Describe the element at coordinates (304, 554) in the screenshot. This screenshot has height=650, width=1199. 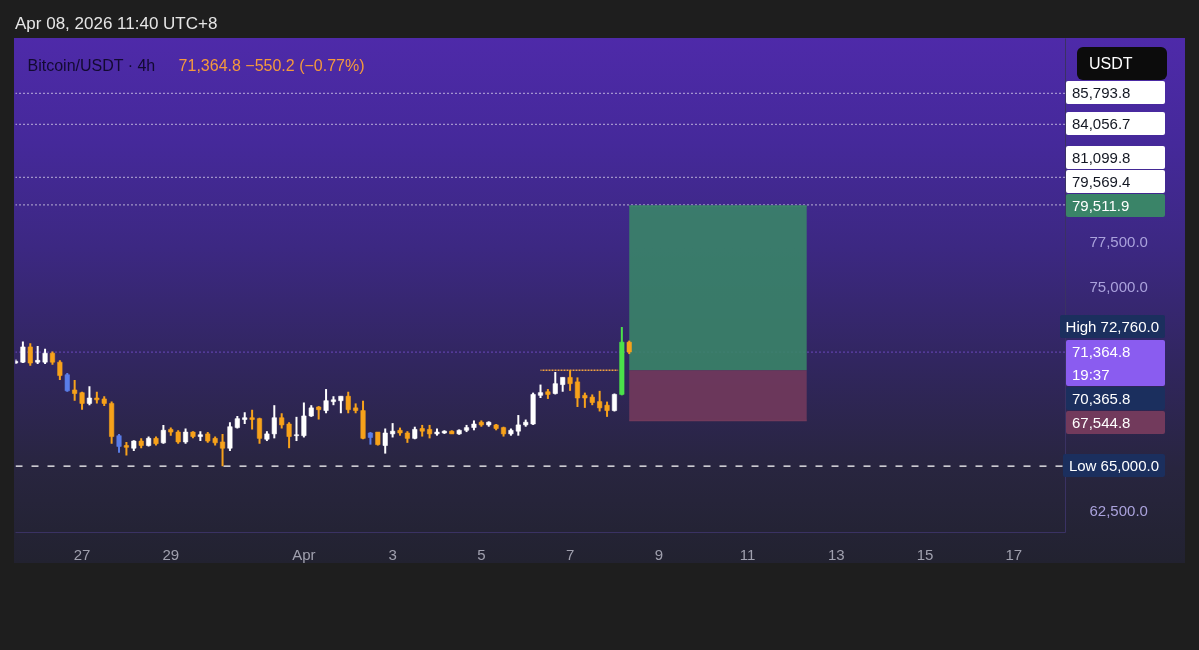
I see `x-tick-label: Apr` at that location.